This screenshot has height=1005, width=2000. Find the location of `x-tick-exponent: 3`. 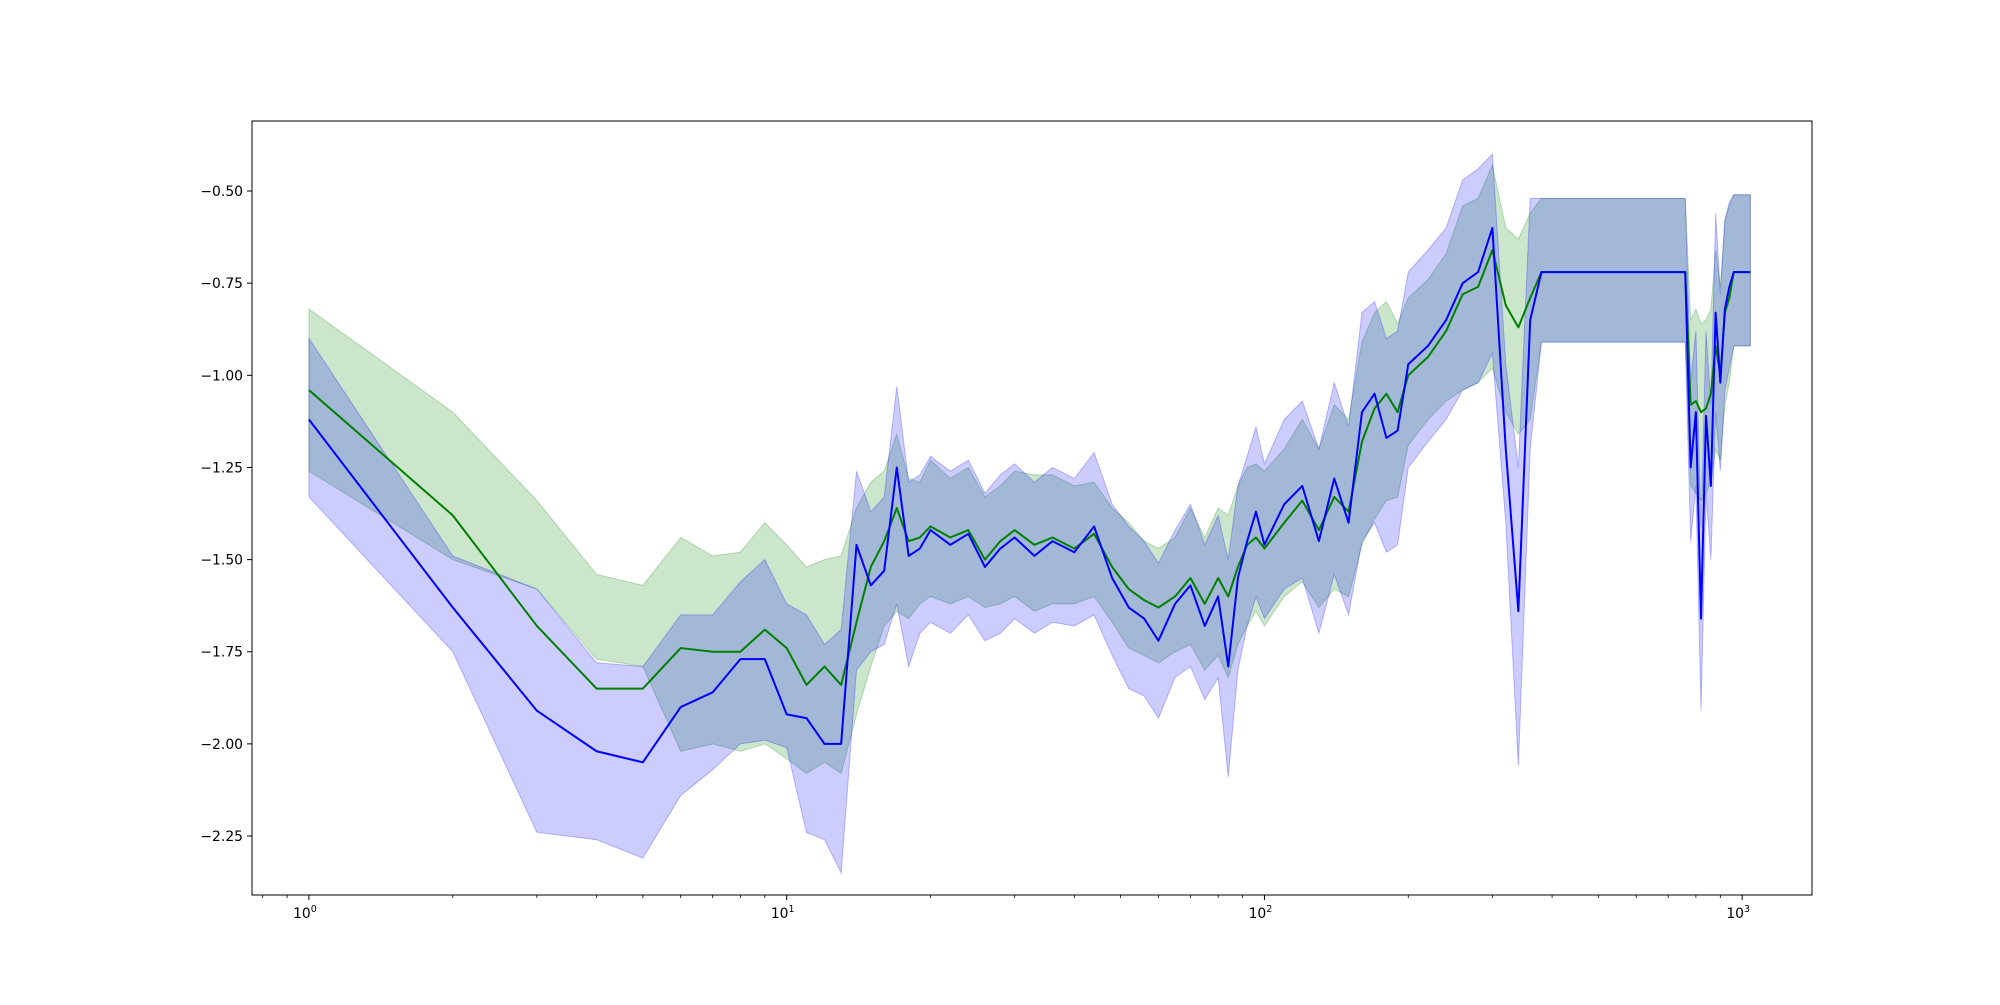

x-tick-exponent: 3 is located at coordinates (1747, 909).